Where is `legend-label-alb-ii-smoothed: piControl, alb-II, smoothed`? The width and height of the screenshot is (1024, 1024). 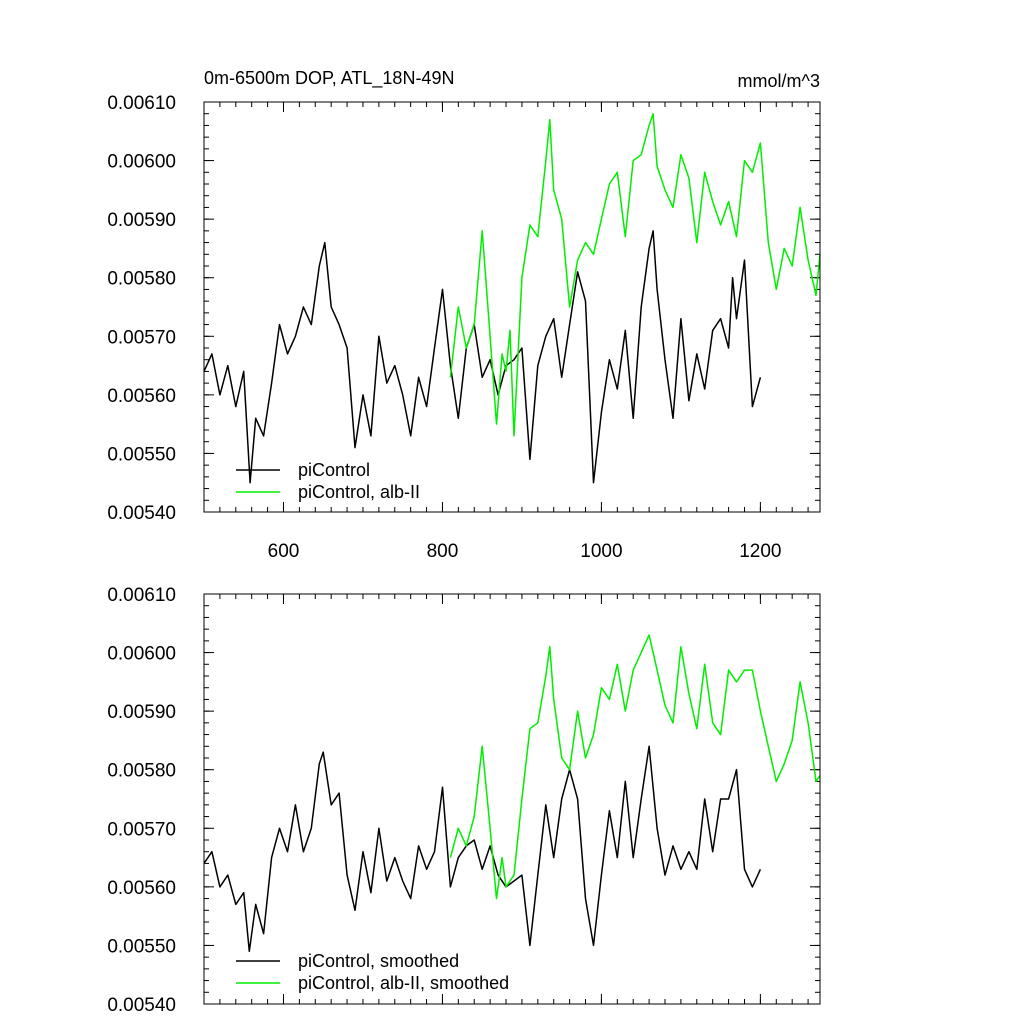 legend-label-alb-ii-smoothed: piControl, alb-II, smoothed is located at coordinates (403, 983).